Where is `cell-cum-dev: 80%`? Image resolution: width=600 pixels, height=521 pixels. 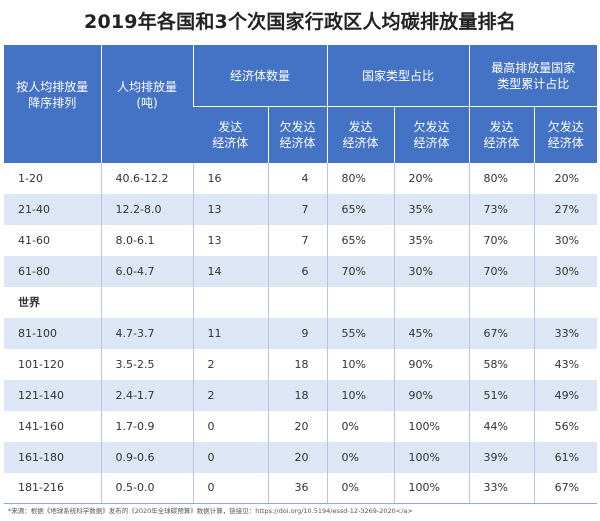 cell-cum-dev: 80% is located at coordinates (501, 178).